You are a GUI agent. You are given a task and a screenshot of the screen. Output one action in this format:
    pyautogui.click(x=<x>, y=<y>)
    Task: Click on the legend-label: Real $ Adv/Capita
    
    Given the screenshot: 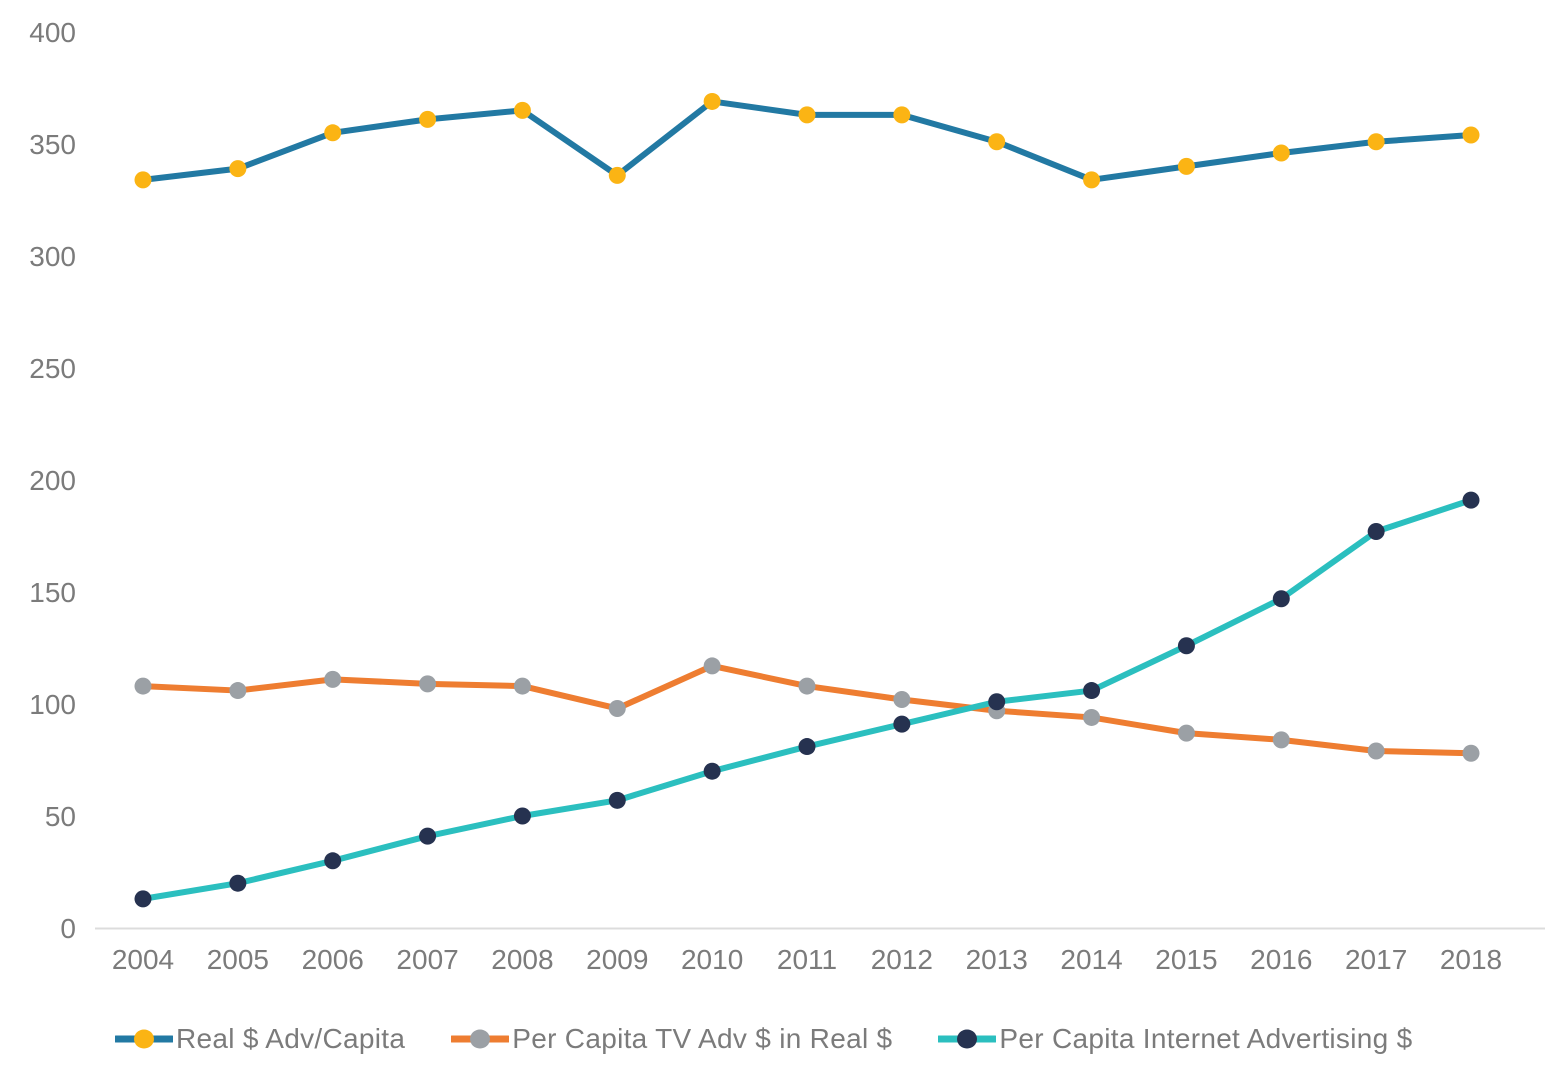 What is the action you would take?
    pyautogui.click(x=291, y=1038)
    